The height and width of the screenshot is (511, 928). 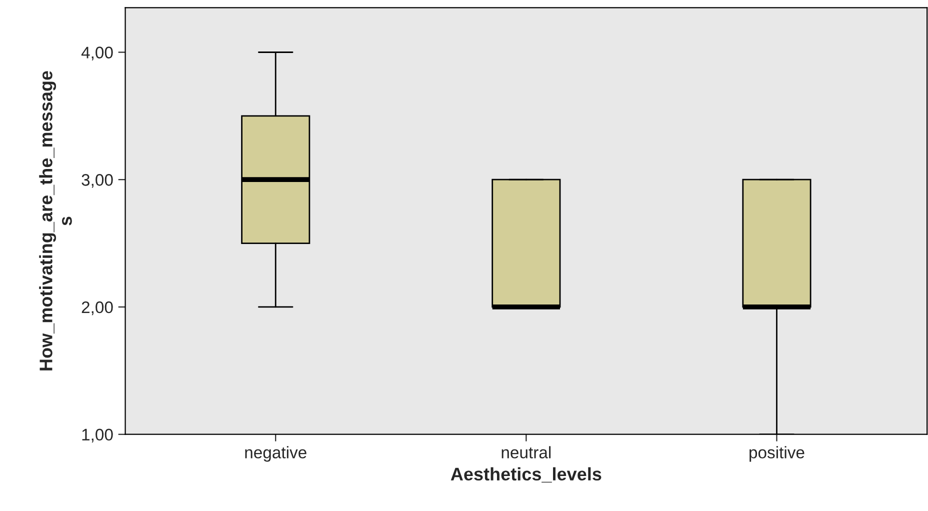 I want to click on y-tick-label: 1,00, so click(x=97, y=435).